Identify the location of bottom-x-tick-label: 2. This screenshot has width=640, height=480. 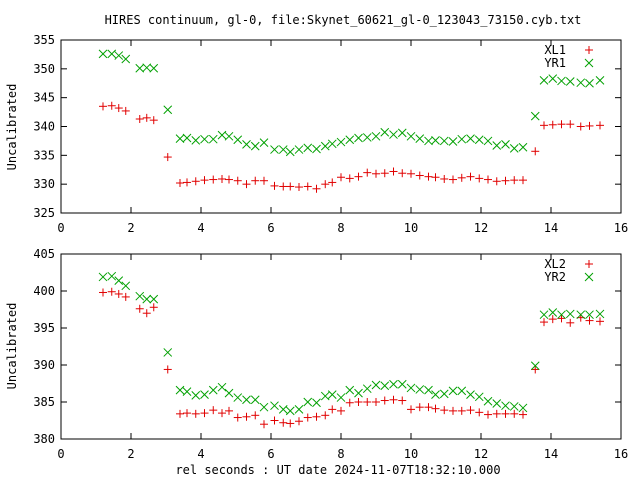
(130, 454).